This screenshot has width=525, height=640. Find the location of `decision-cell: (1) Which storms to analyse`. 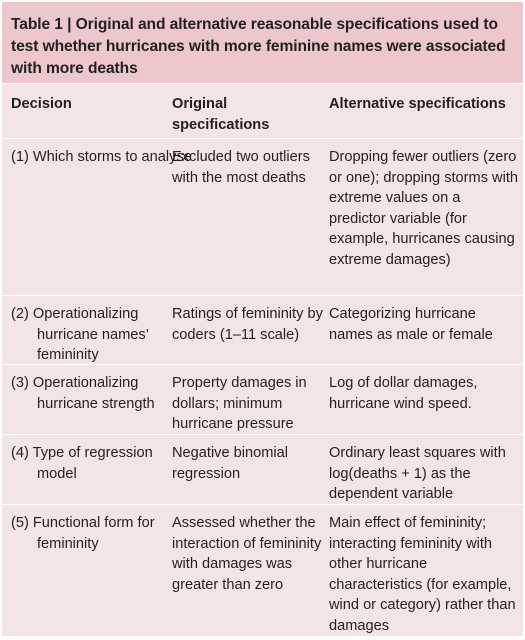

decision-cell: (1) Which storms to analyse is located at coordinates (101, 157).